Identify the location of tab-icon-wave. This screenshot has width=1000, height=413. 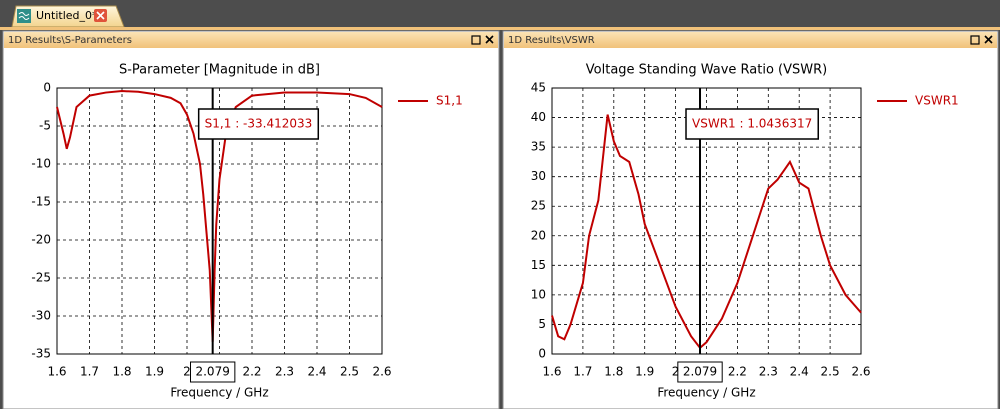
(24, 16).